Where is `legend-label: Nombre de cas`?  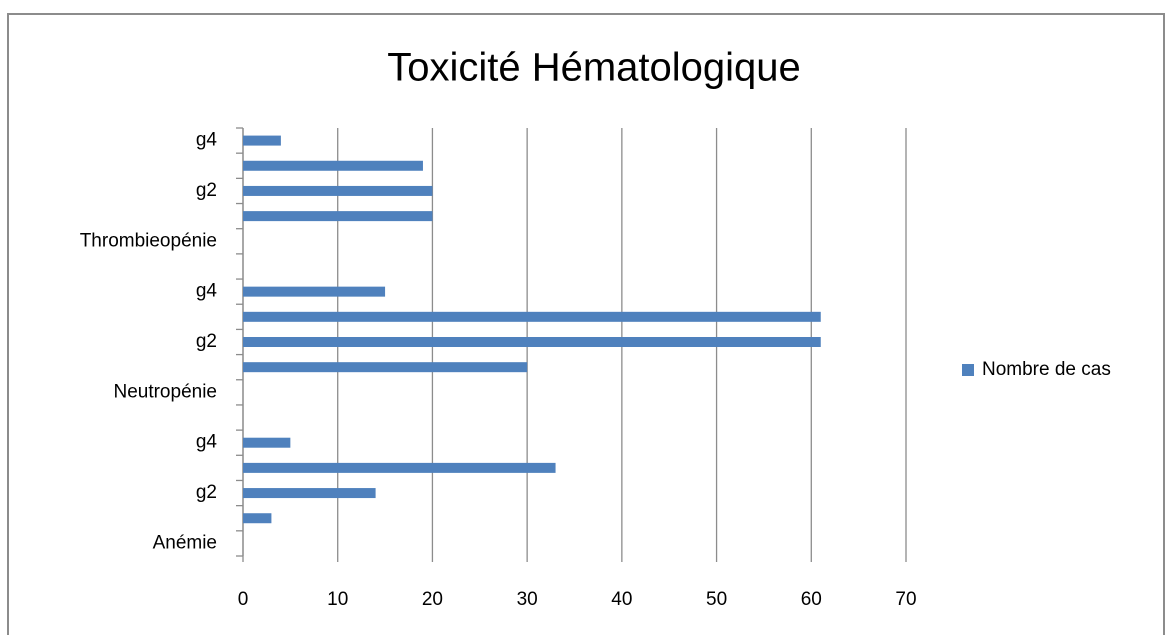
legend-label: Nombre de cas is located at coordinates (1046, 369).